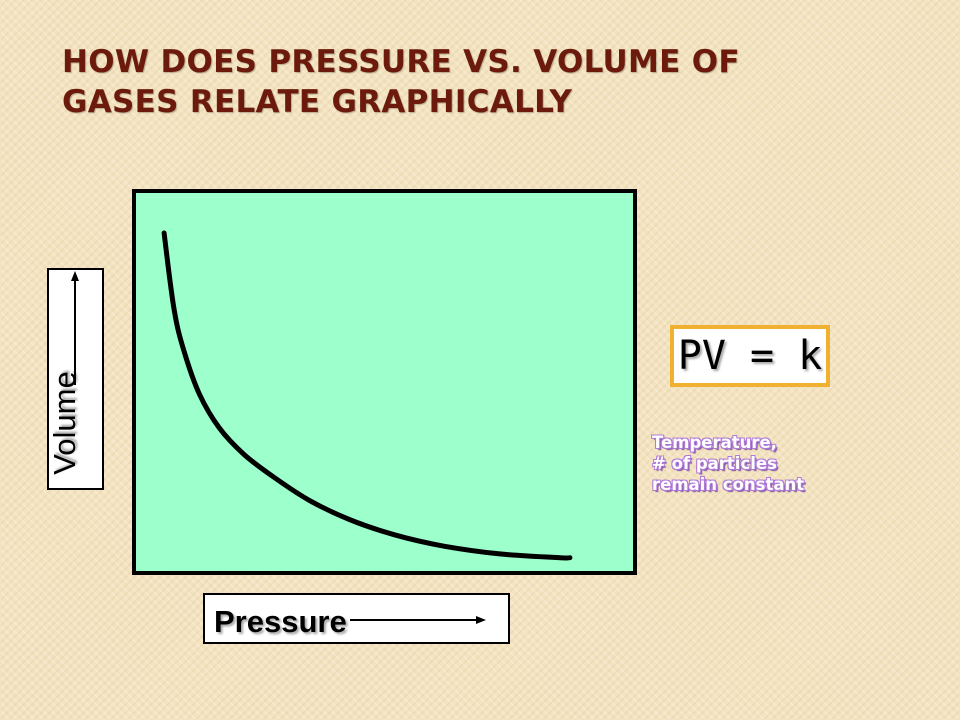  I want to click on x-axis-label-box, so click(356, 618).